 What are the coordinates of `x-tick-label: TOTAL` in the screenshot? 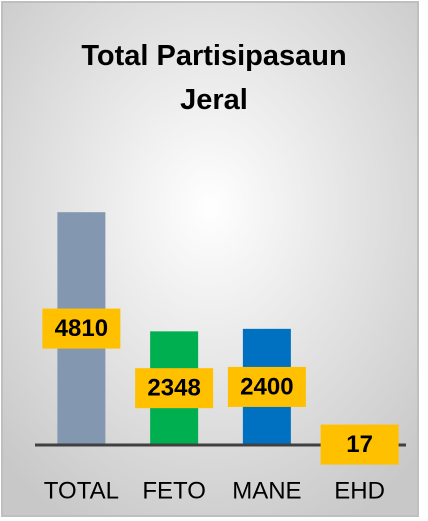 It's located at (81, 490).